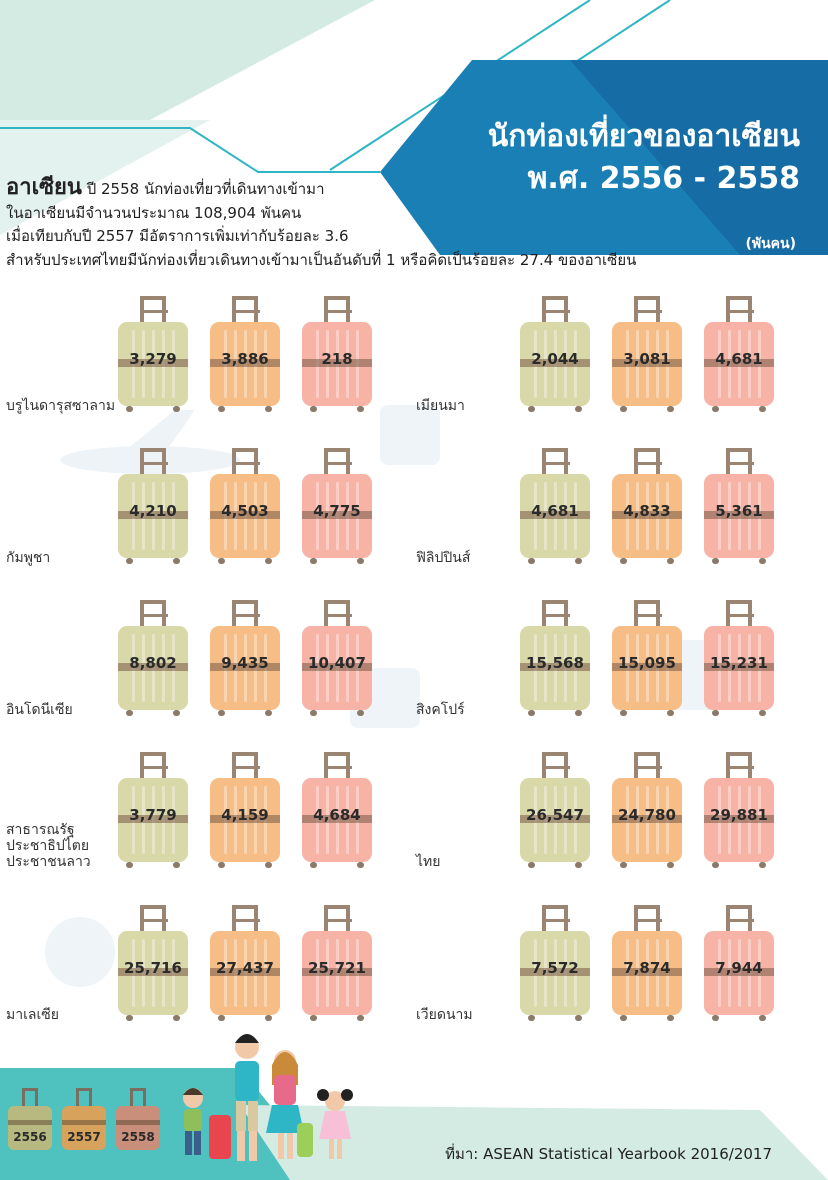 The image size is (828, 1180). Describe the element at coordinates (245, 663) in the screenshot. I see `data-label: 9,435` at that location.